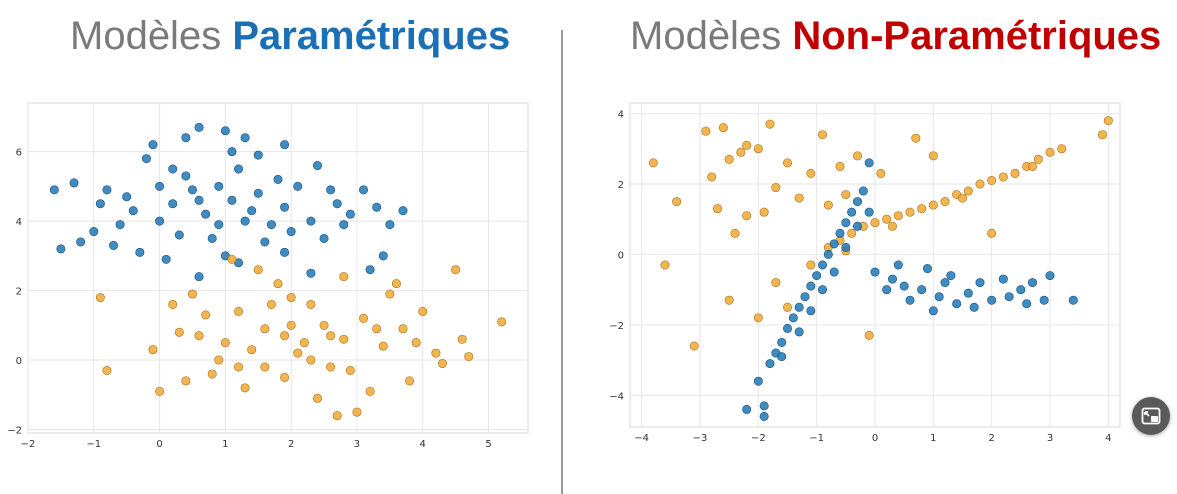 The width and height of the screenshot is (1177, 494). I want to click on picture-in-picture-button, so click(1151, 416).